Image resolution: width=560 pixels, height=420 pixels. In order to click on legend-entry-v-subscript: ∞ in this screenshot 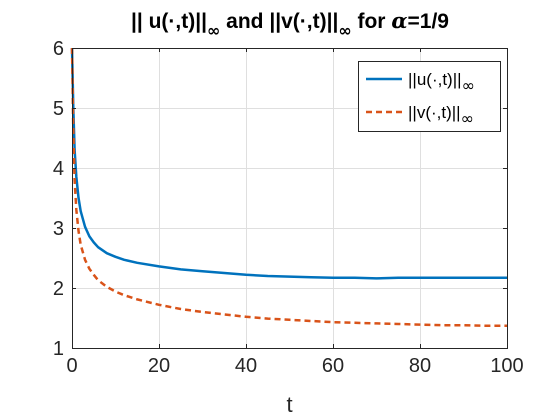, I will do `click(467, 118)`.